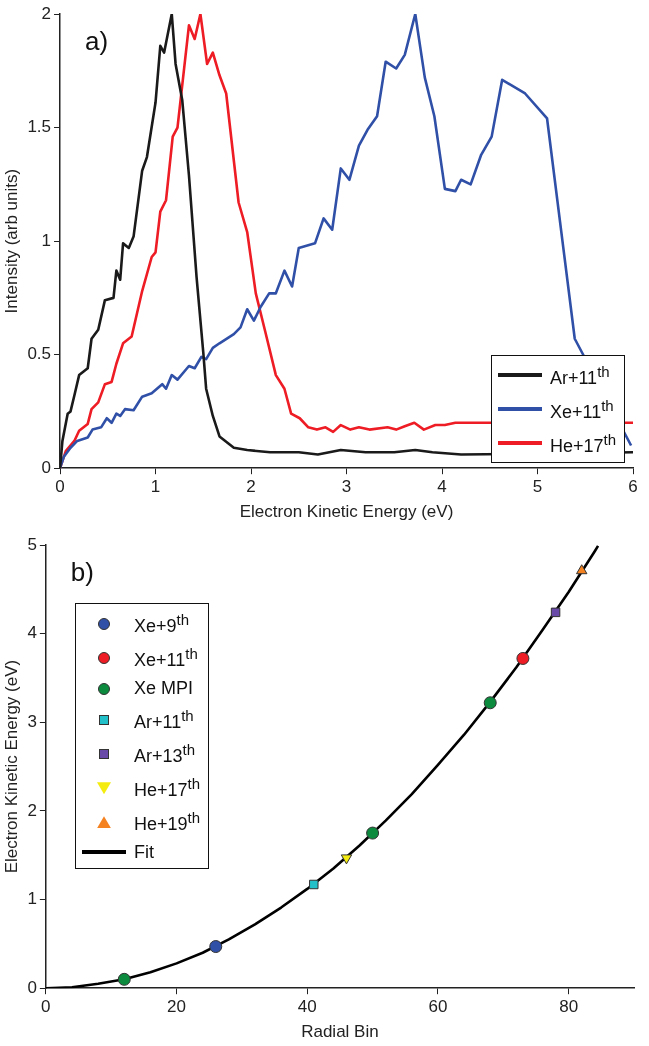 Image resolution: width=649 pixels, height=1046 pixels. Describe the element at coordinates (39, 354) in the screenshot. I see `y-tick-label: 0.5` at that location.